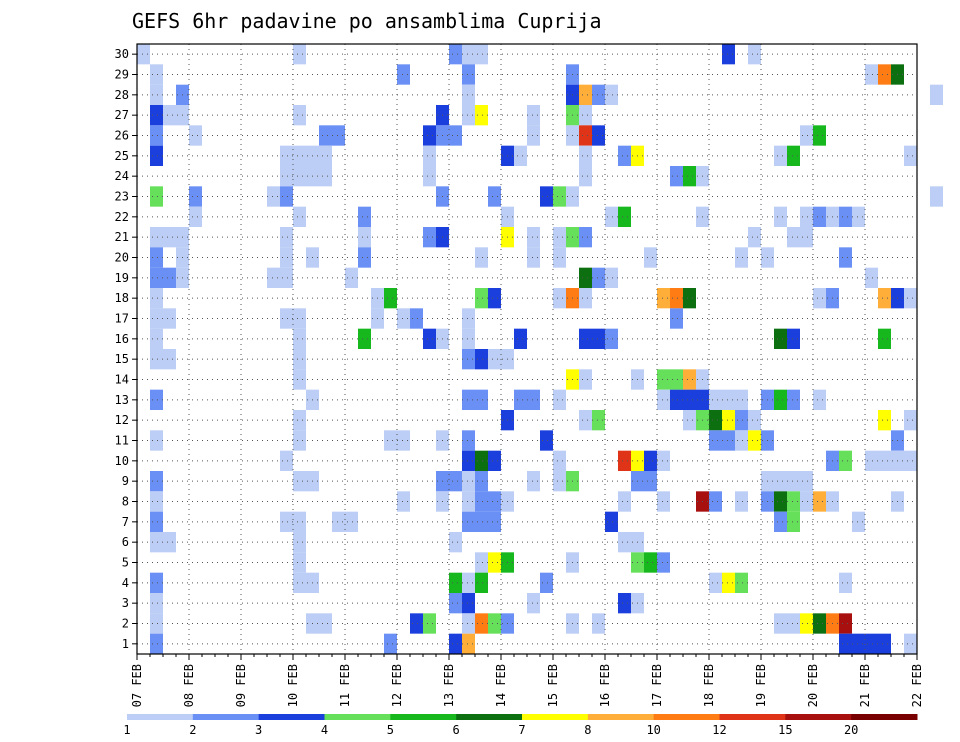 The height and width of the screenshot is (742, 960). I want to click on colorbar-label: 3, so click(258, 730).